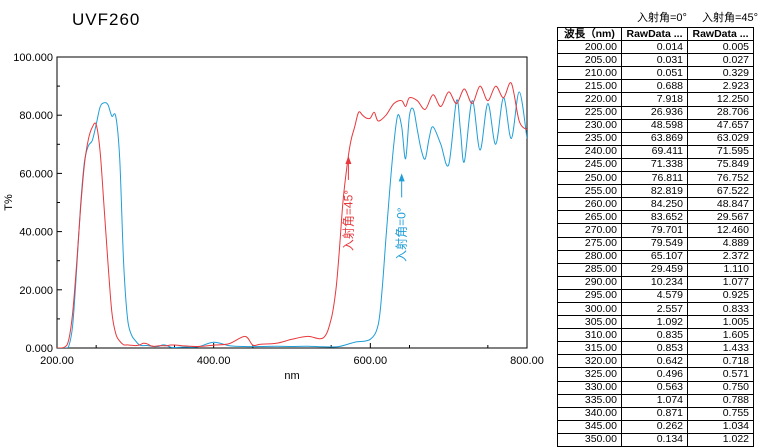 This screenshot has height=447, width=760. I want to click on table-row: 340.00 0.871 0.755, so click(655, 413).